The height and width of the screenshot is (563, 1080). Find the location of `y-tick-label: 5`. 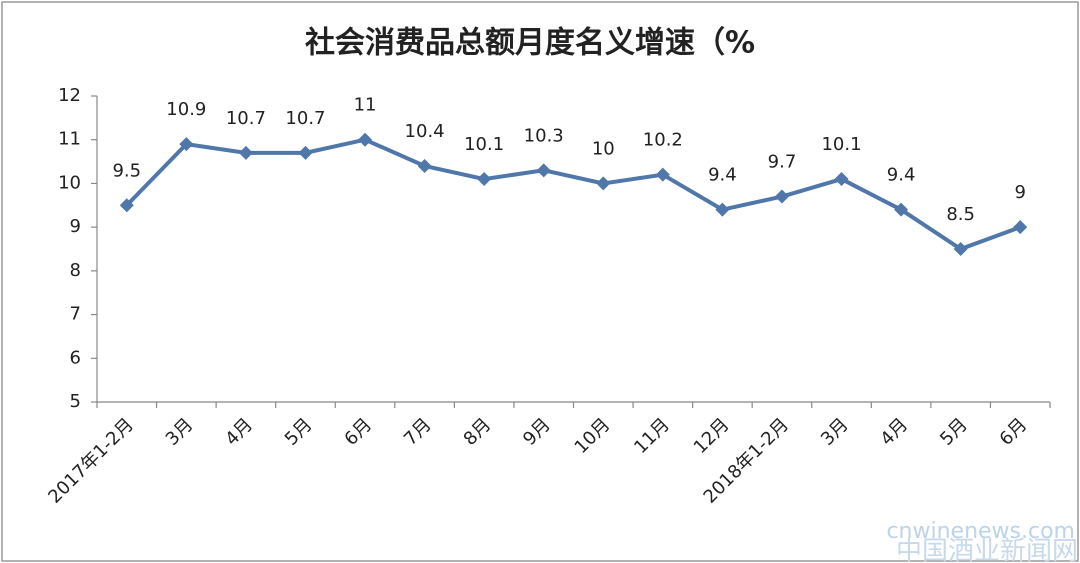

y-tick-label: 5 is located at coordinates (75, 401).